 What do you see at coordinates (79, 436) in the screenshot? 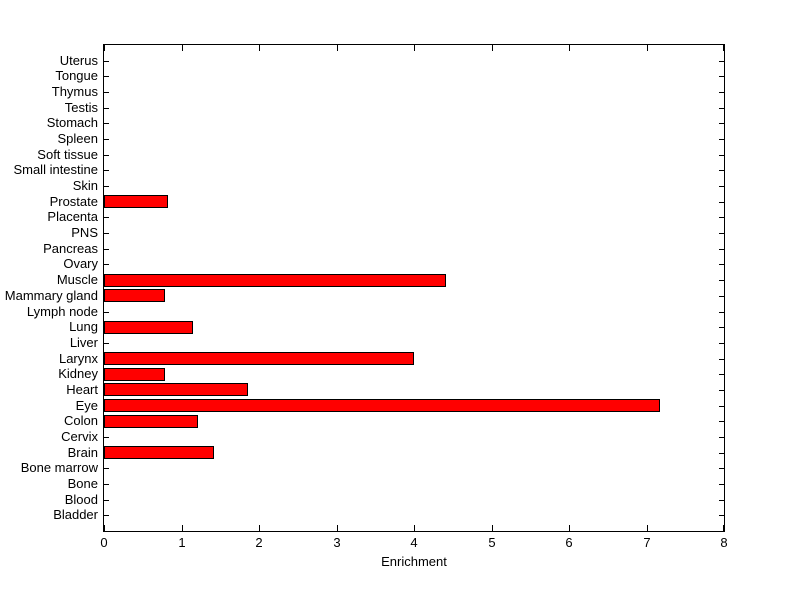
I see `category-label: Cervix` at bounding box center [79, 436].